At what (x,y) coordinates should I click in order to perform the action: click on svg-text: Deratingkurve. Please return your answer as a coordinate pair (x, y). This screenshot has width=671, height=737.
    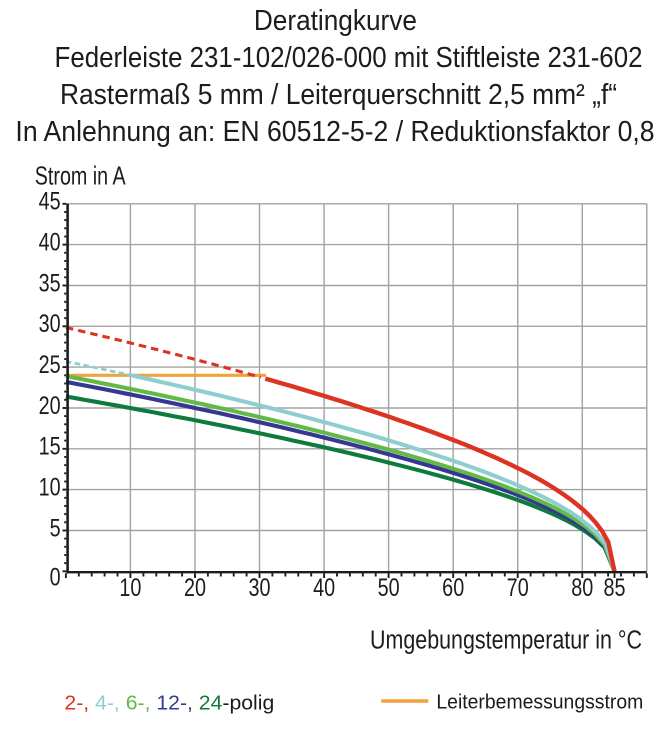
    Looking at the image, I should click on (335, 20).